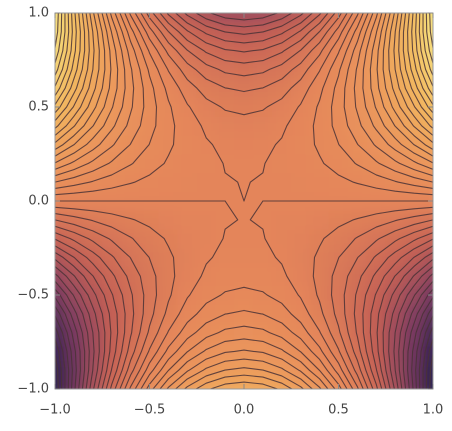 This screenshot has height=431, width=452. I want to click on contour-line, so click(244, 363).